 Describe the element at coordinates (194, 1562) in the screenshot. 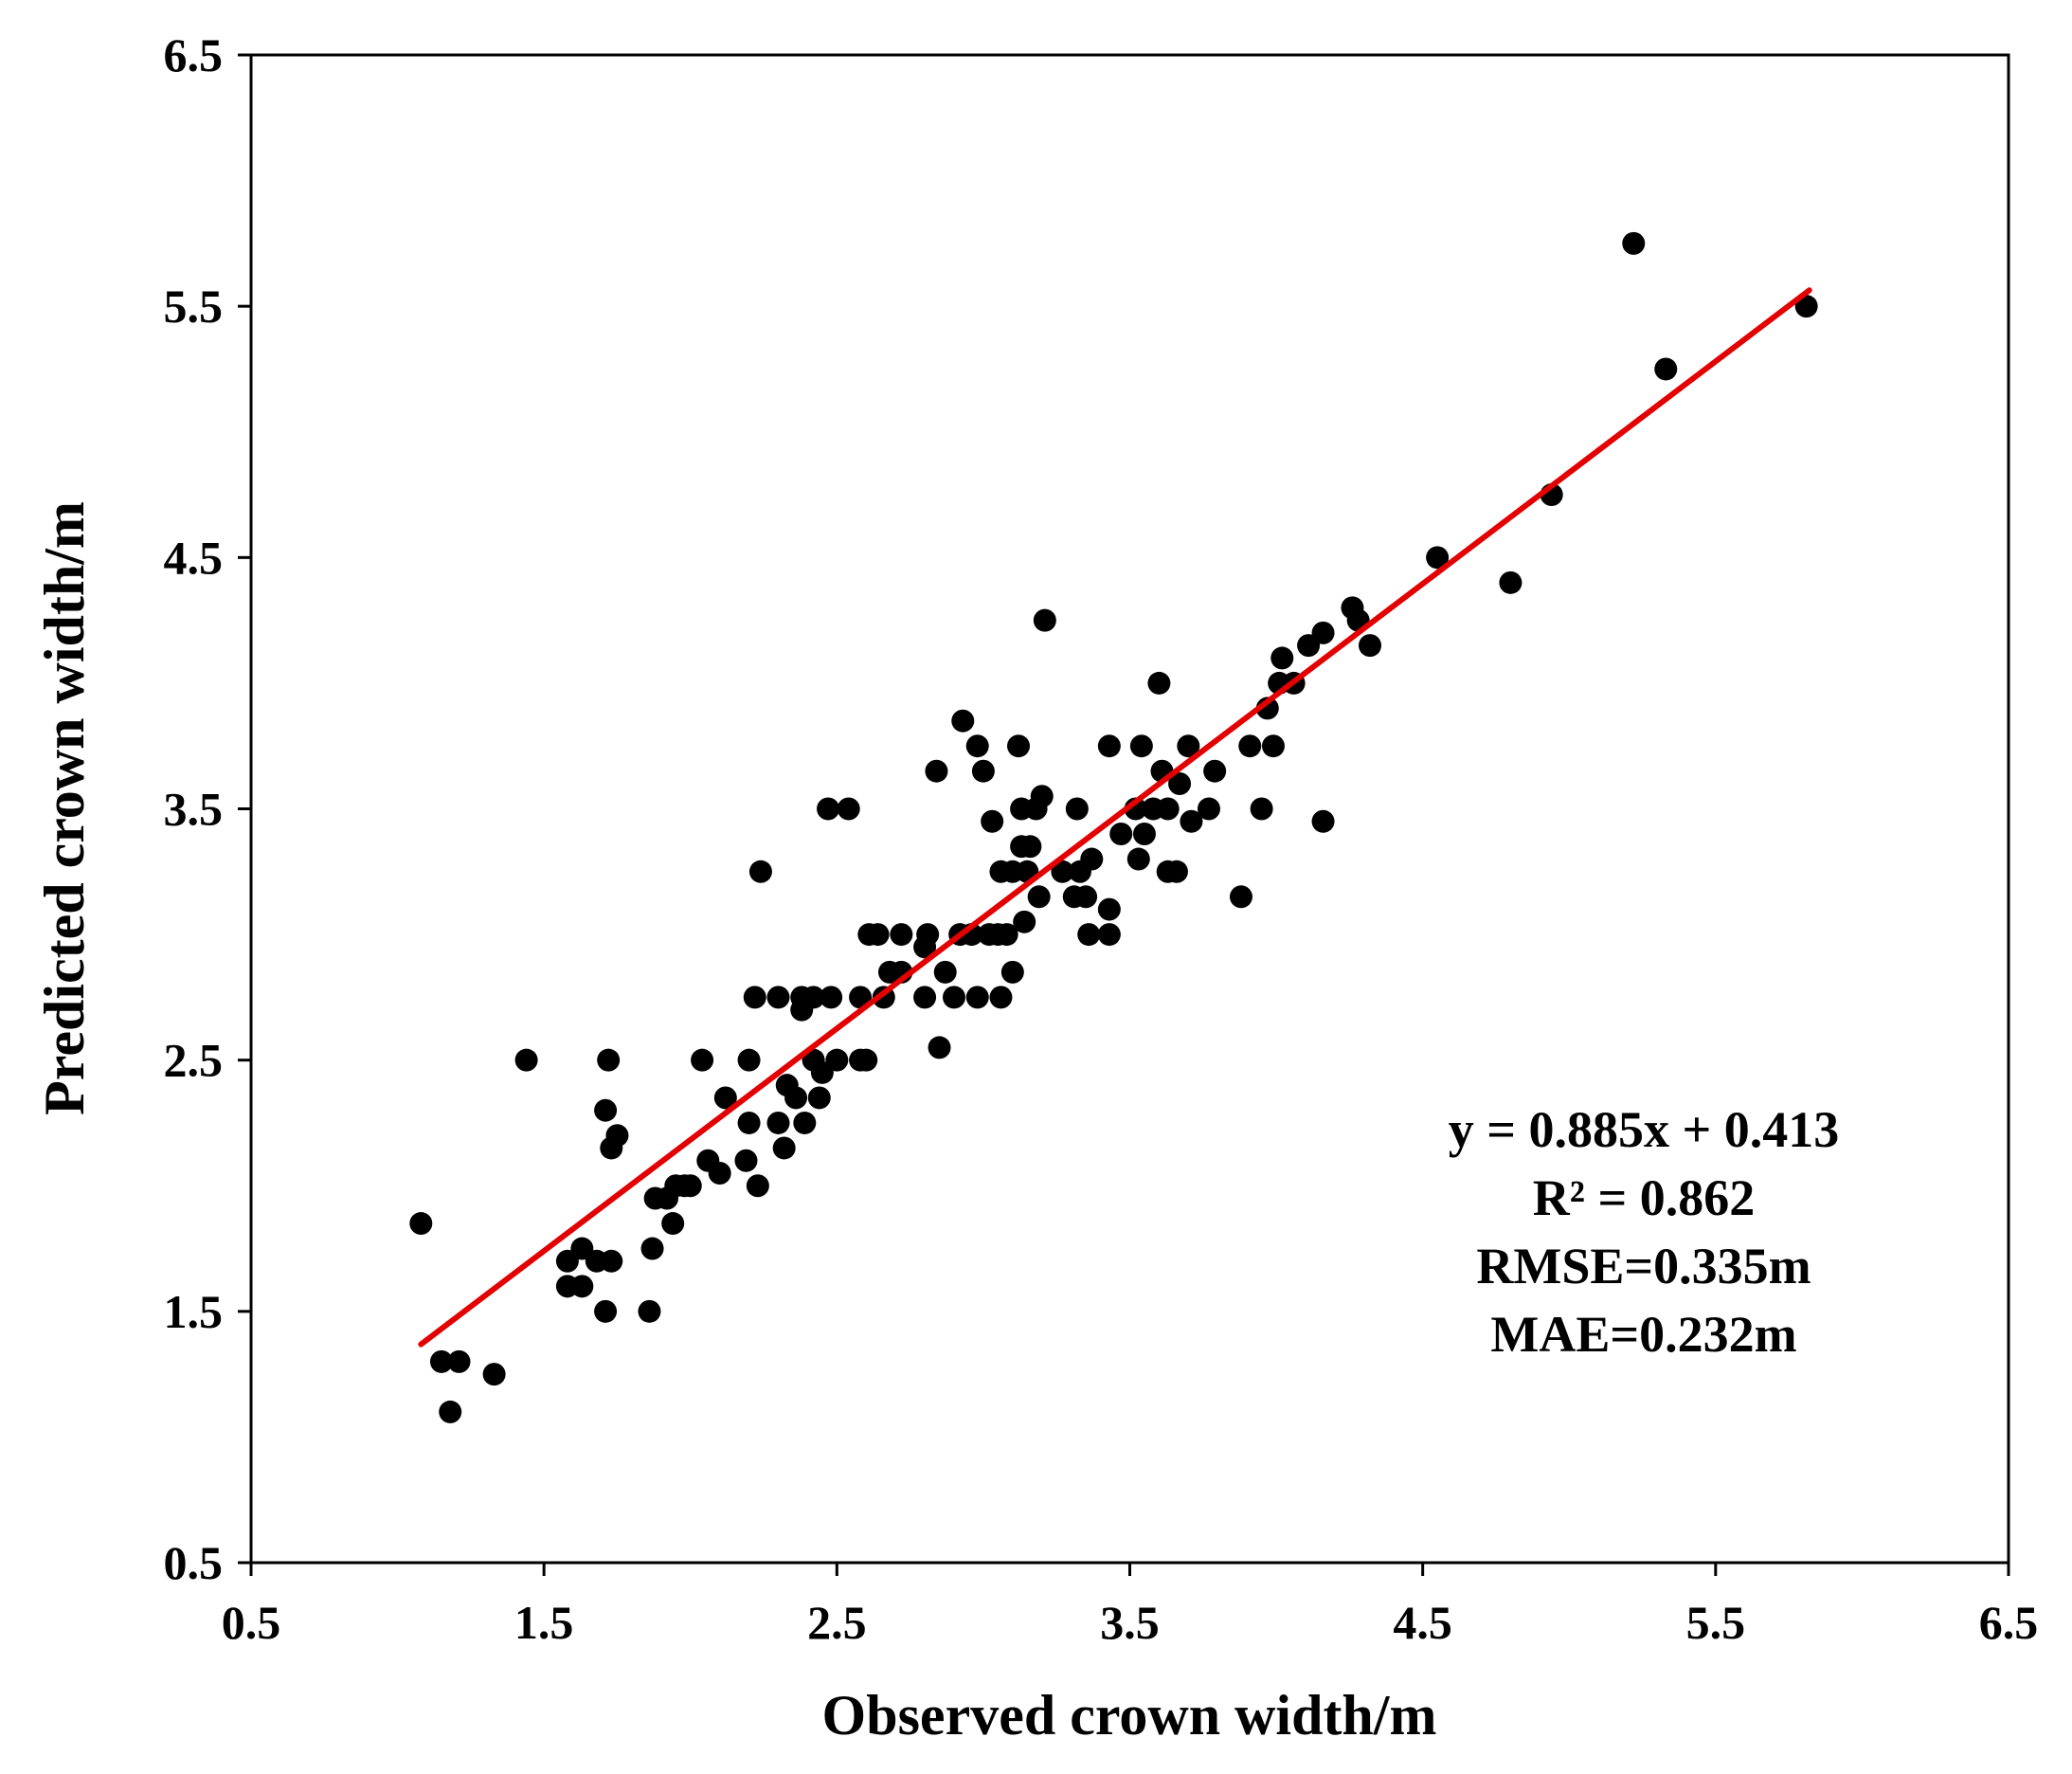

I see `y-tick-label: 0.5` at that location.